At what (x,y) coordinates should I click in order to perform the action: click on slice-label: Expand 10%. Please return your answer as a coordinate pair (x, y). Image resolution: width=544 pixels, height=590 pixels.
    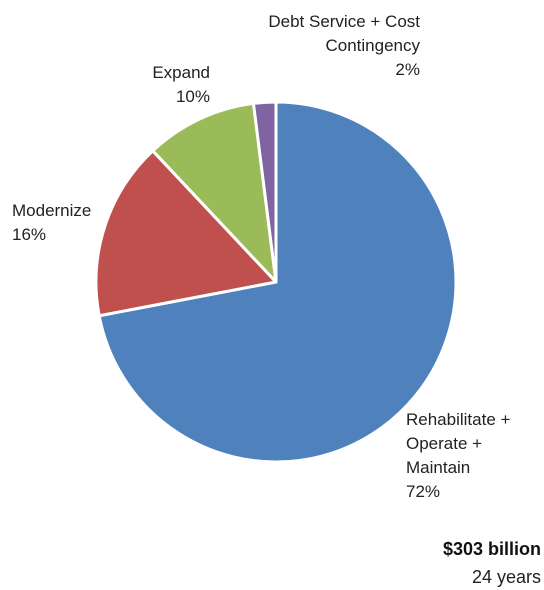
    Looking at the image, I should click on (181, 84).